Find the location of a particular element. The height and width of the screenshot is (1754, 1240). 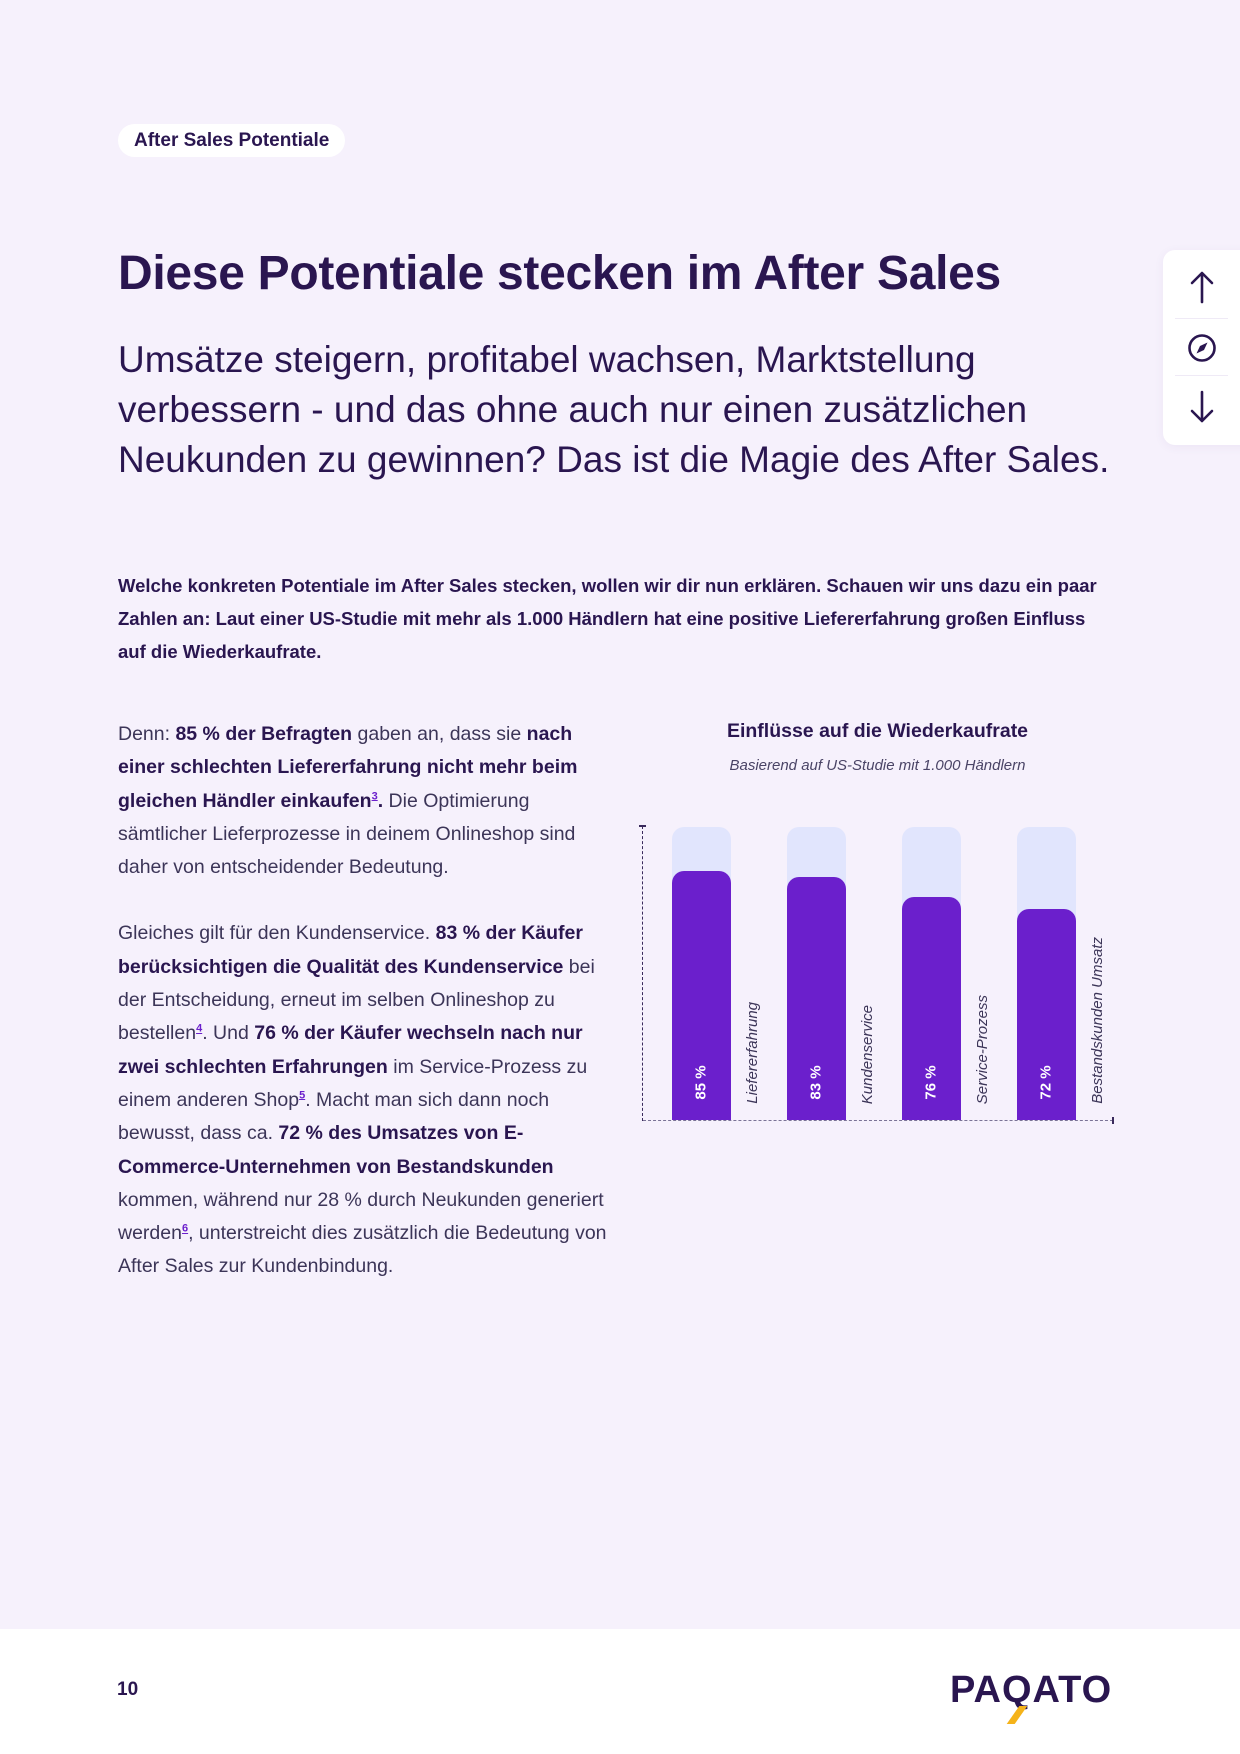

arrow-down-icon is located at coordinates (1201, 406).